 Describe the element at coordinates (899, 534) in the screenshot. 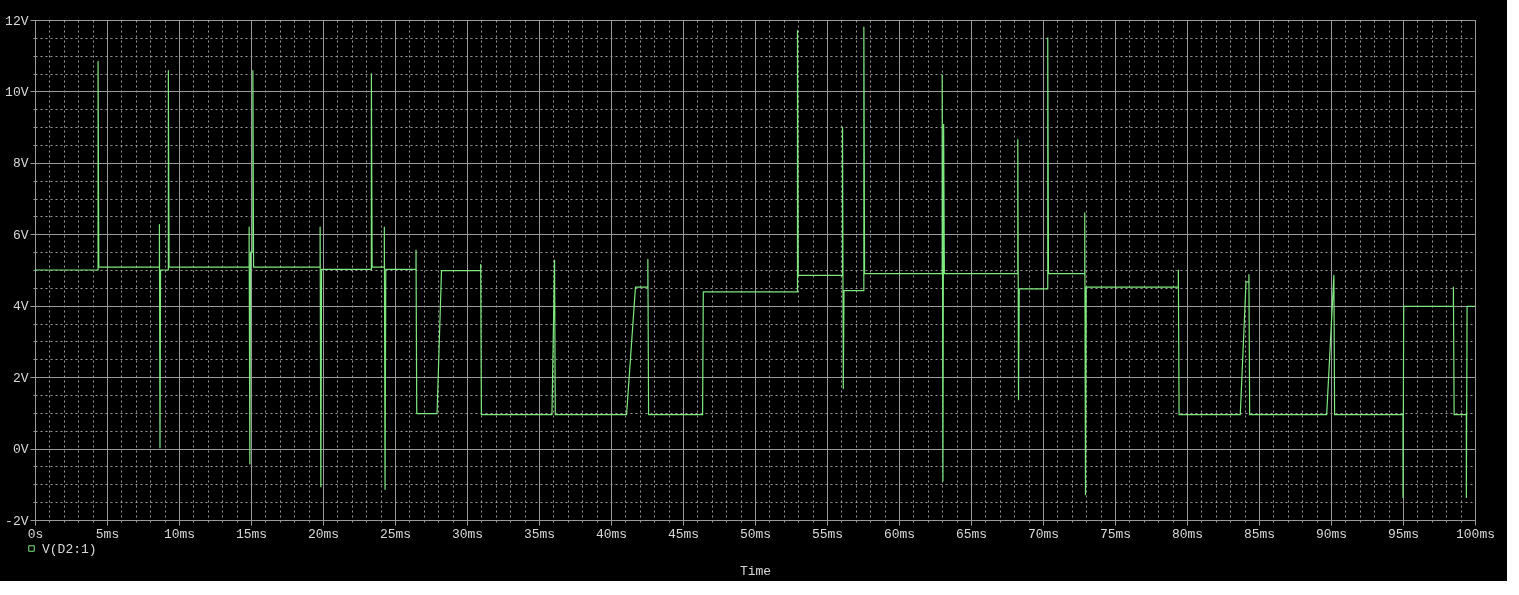

I see `x-tick-label: 60ms` at that location.